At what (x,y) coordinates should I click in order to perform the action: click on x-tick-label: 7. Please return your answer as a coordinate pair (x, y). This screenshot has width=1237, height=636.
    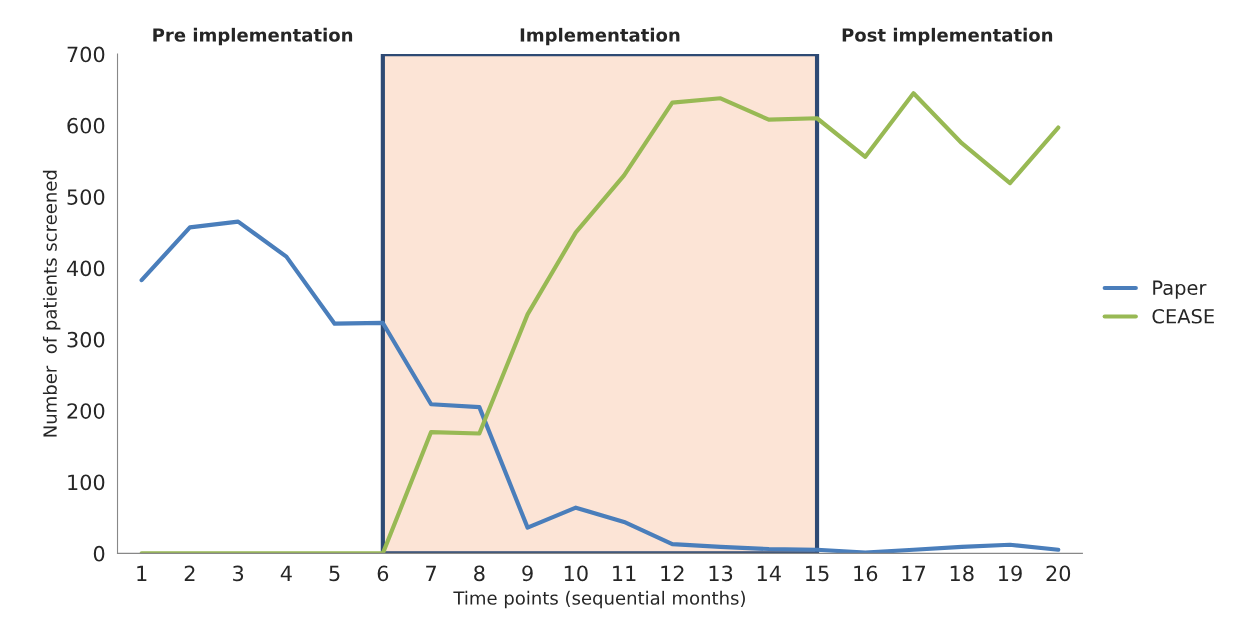
    Looking at the image, I should click on (431, 573).